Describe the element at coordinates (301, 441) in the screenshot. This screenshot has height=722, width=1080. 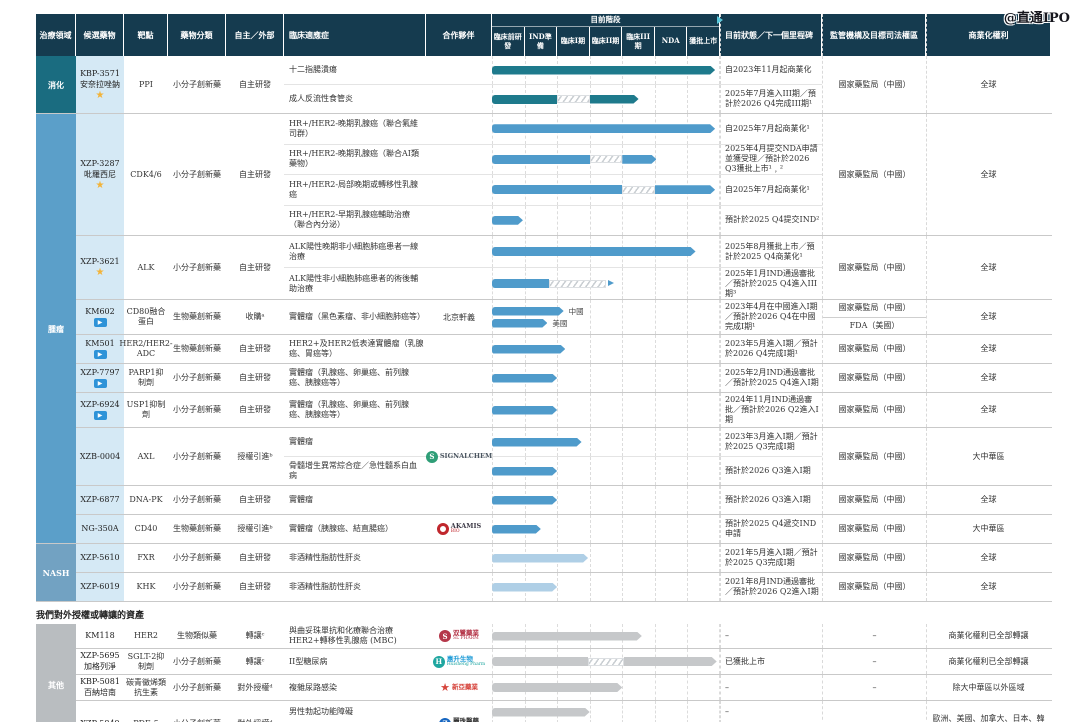
I see `indication-cell: 實體瘤` at that location.